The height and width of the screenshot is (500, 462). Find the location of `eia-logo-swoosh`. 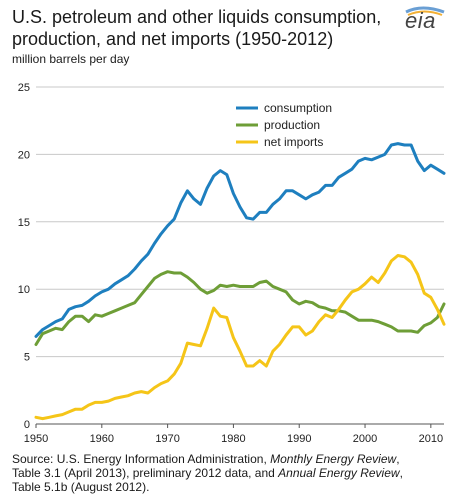

eia-logo-swoosh is located at coordinates (425, 10).